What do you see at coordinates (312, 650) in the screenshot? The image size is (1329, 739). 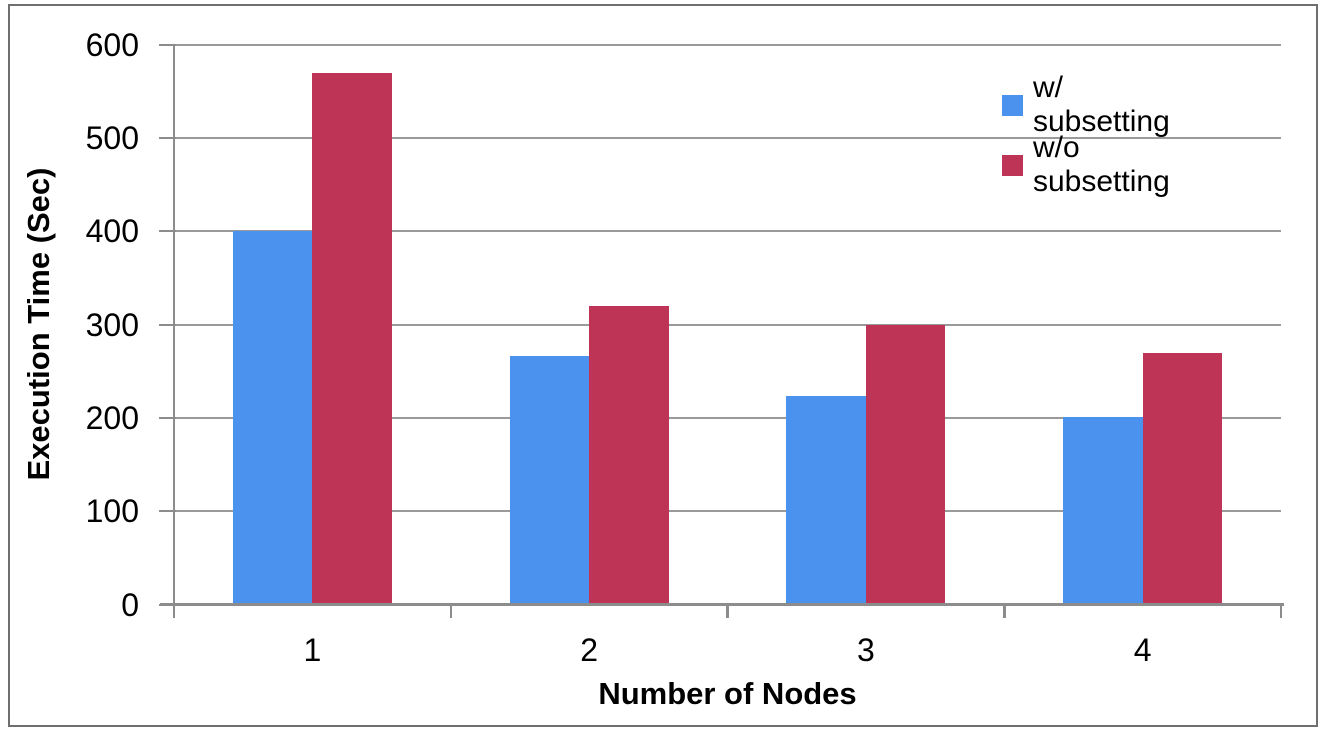 I see `x-tick-label: 1` at bounding box center [312, 650].